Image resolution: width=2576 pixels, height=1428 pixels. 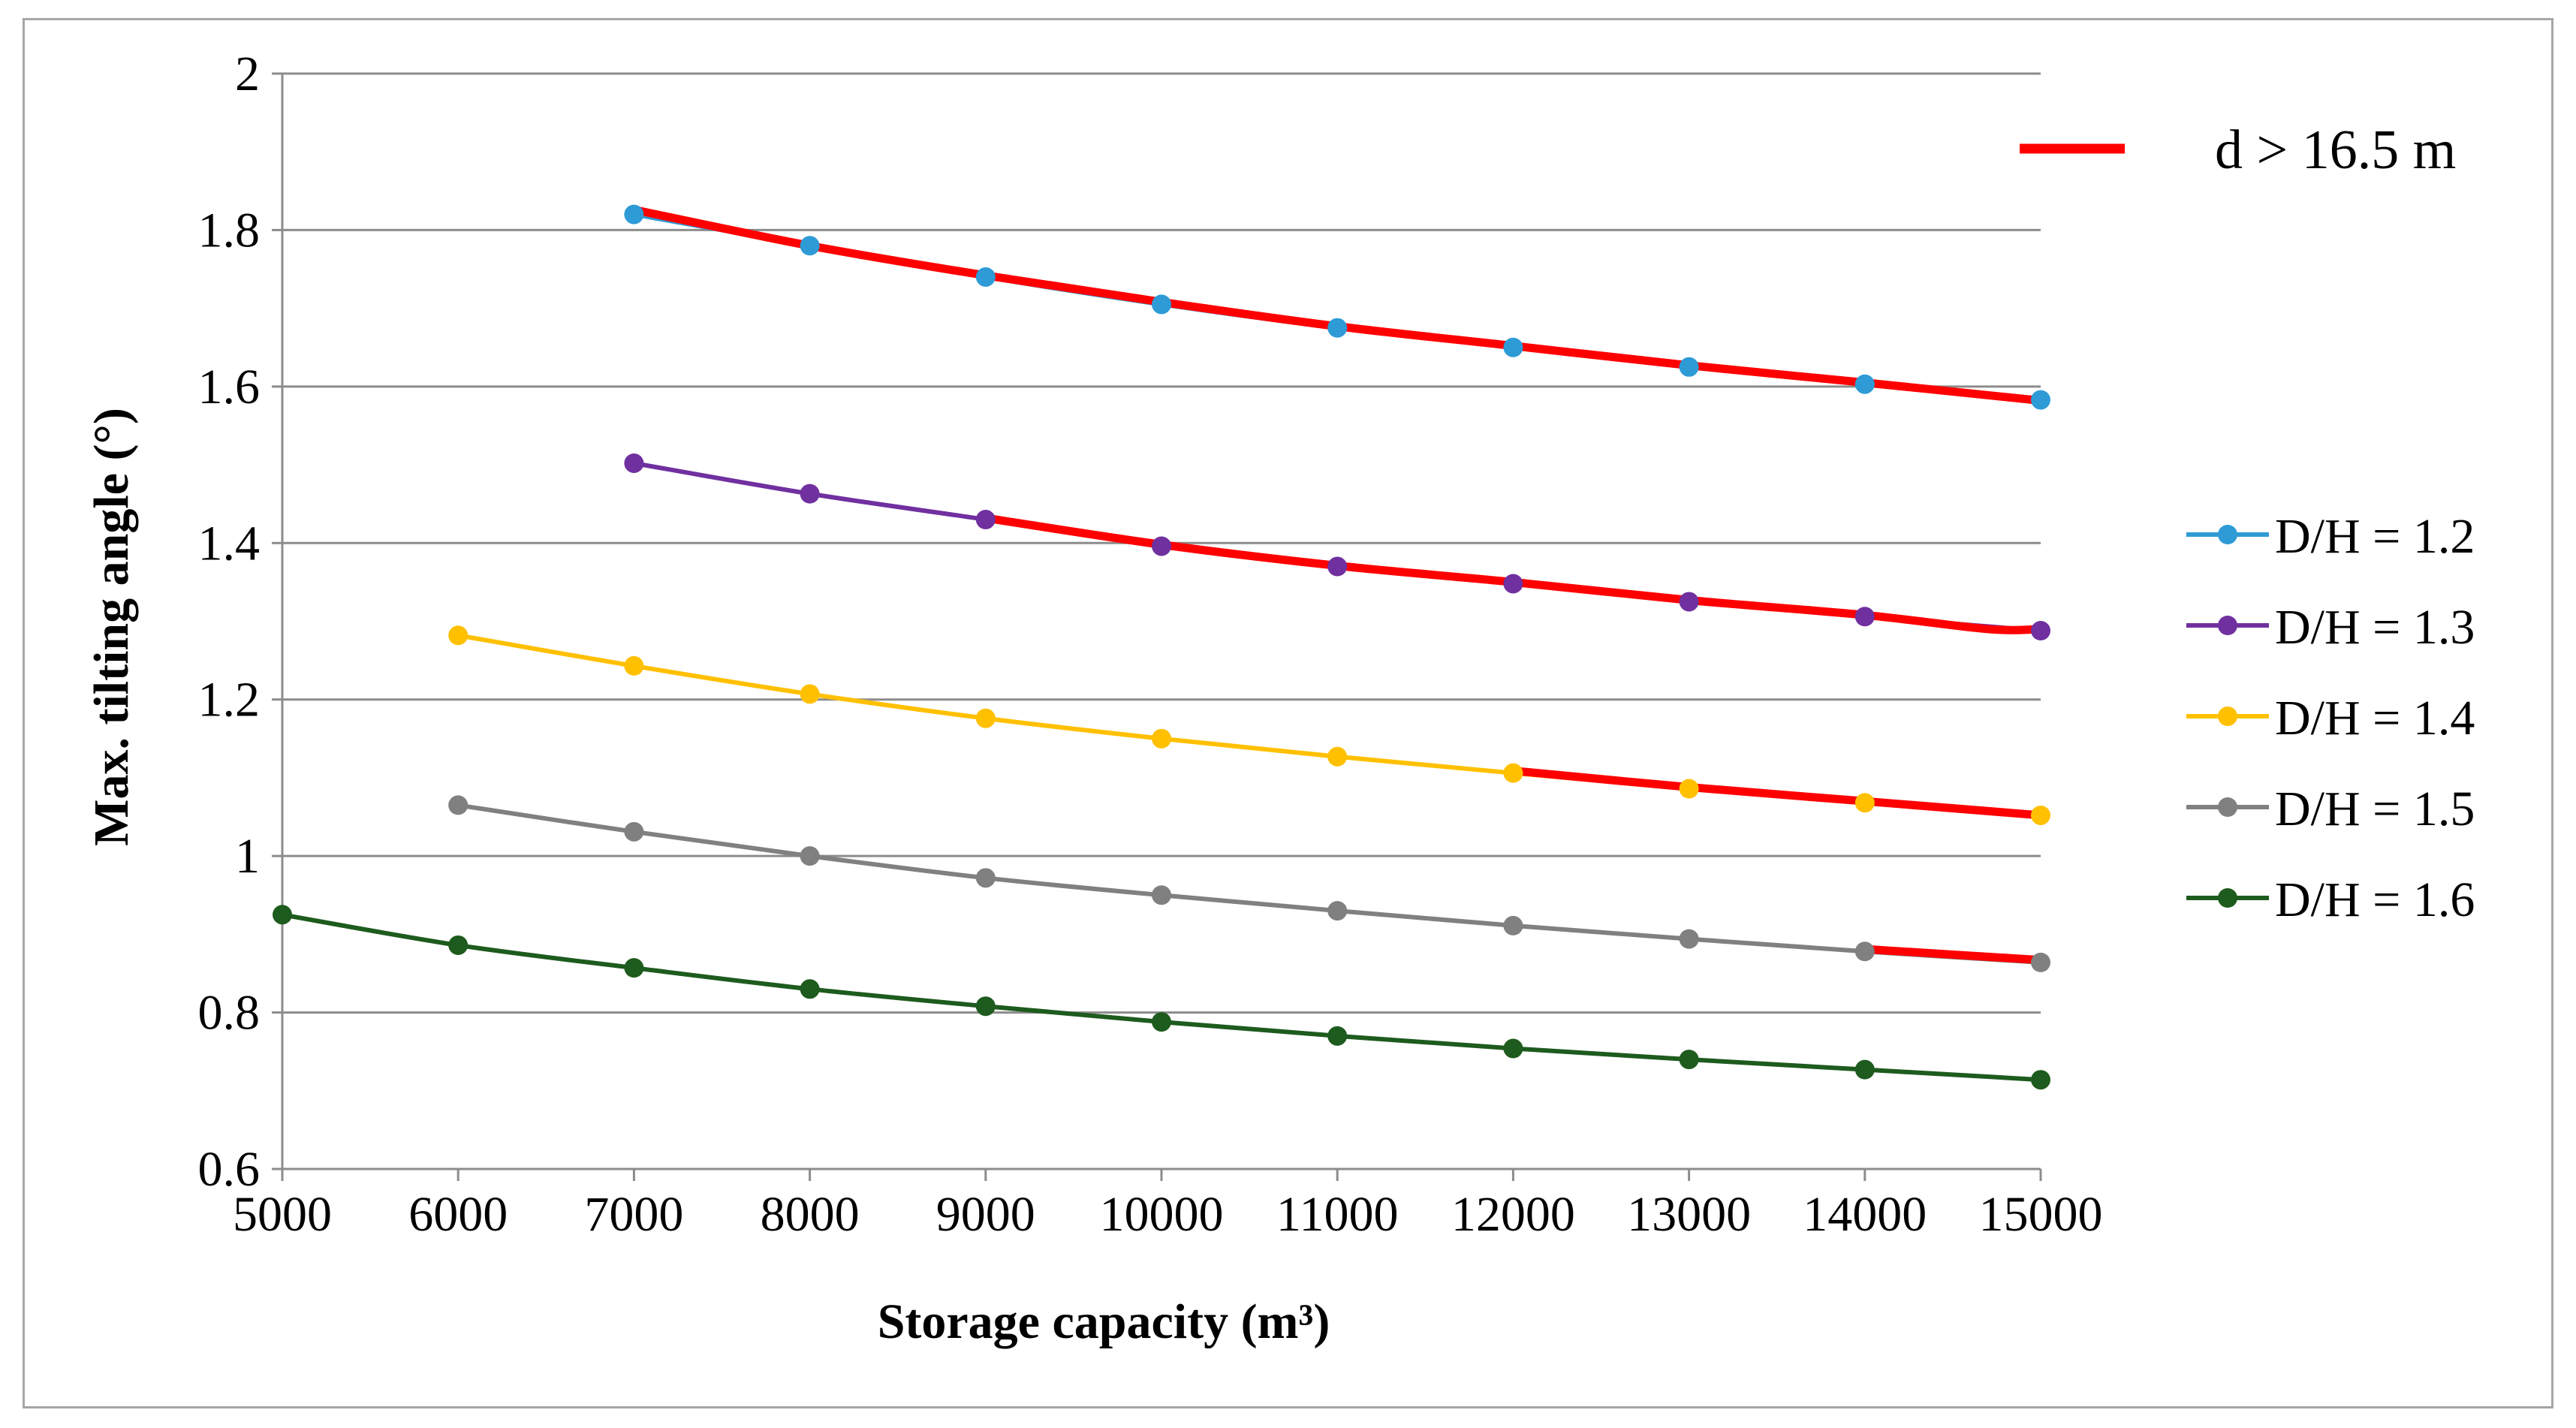 I want to click on legend-label-3: D/H = 1.4, so click(x=2375, y=718).